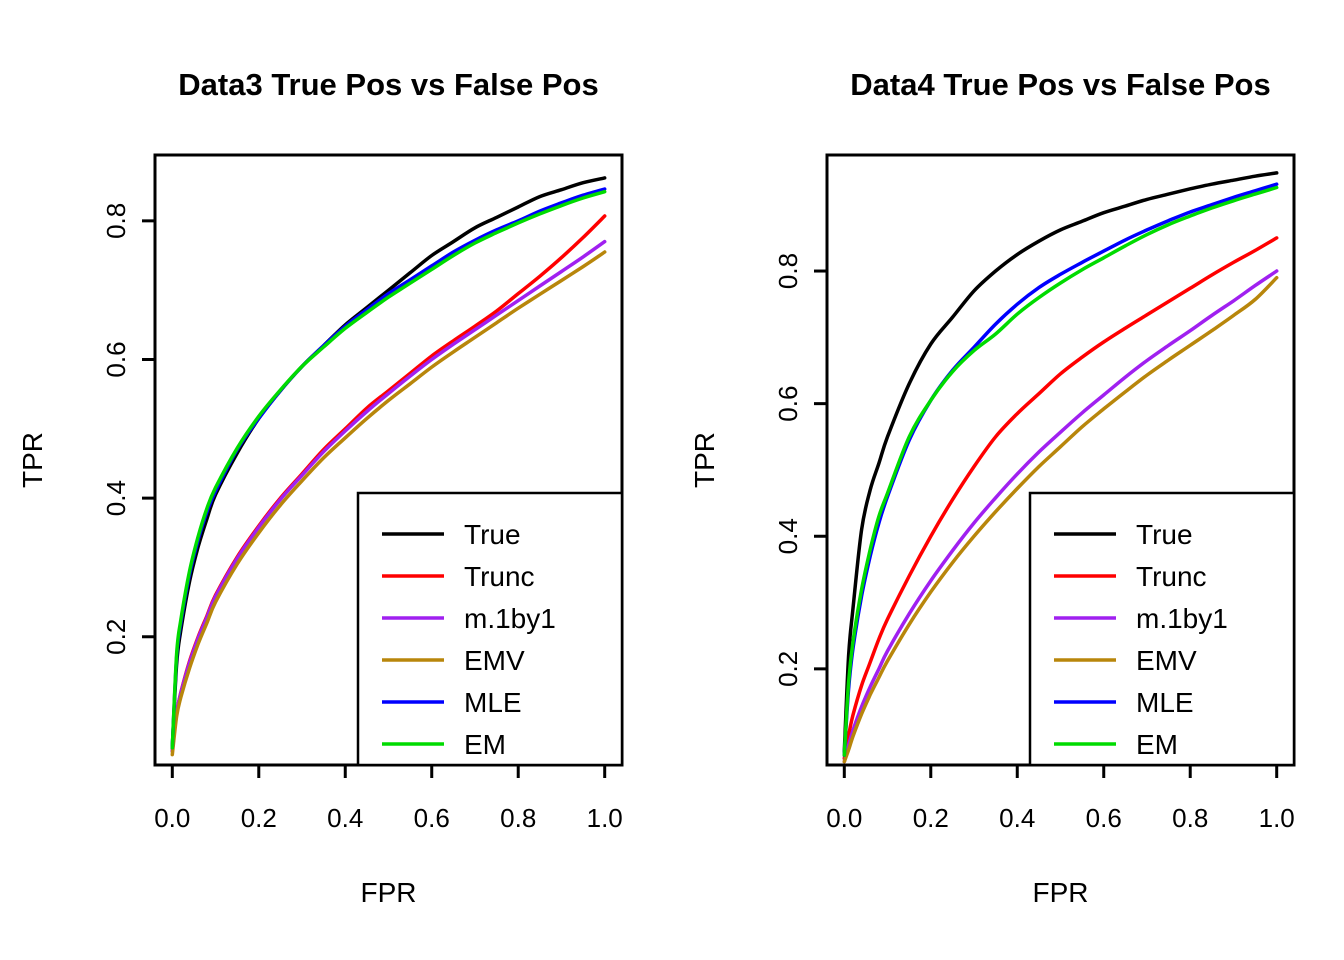  I want to click on panel-title: Data4 True Pos vs False Pos, so click(1060, 84).